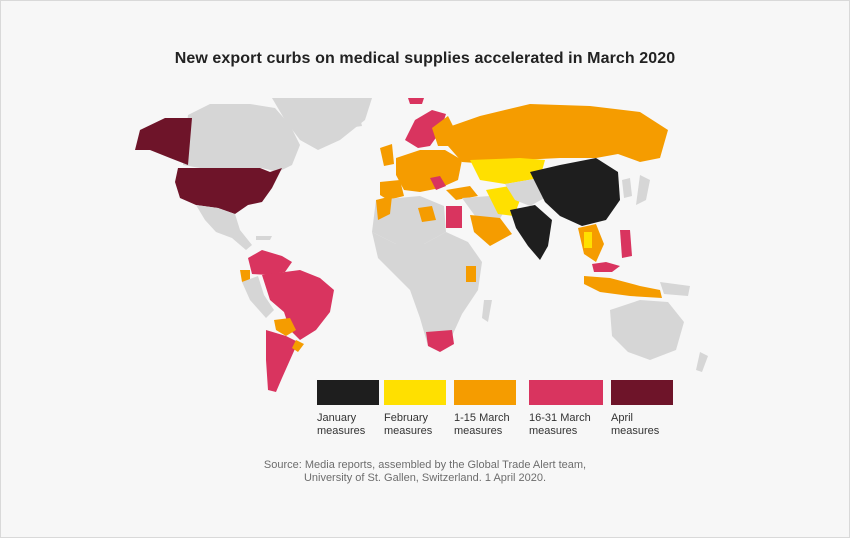 This screenshot has width=850, height=538. Describe the element at coordinates (643, 190) in the screenshot. I see `region-japan` at that location.